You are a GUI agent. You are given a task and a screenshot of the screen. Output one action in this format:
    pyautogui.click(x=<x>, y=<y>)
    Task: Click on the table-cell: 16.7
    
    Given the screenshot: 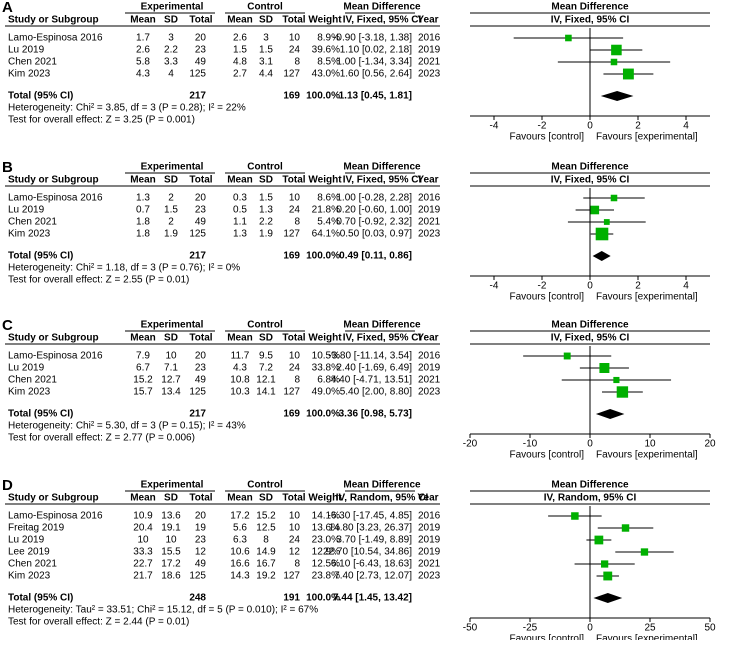 What is the action you would take?
    pyautogui.click(x=266, y=564)
    